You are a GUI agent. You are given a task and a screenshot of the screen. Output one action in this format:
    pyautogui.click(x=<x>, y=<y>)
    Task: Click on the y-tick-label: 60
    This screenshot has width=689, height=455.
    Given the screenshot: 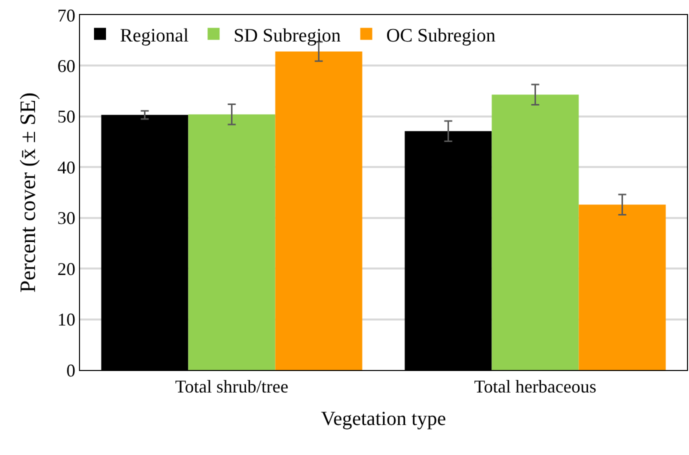 What is the action you would take?
    pyautogui.click(x=66, y=66)
    